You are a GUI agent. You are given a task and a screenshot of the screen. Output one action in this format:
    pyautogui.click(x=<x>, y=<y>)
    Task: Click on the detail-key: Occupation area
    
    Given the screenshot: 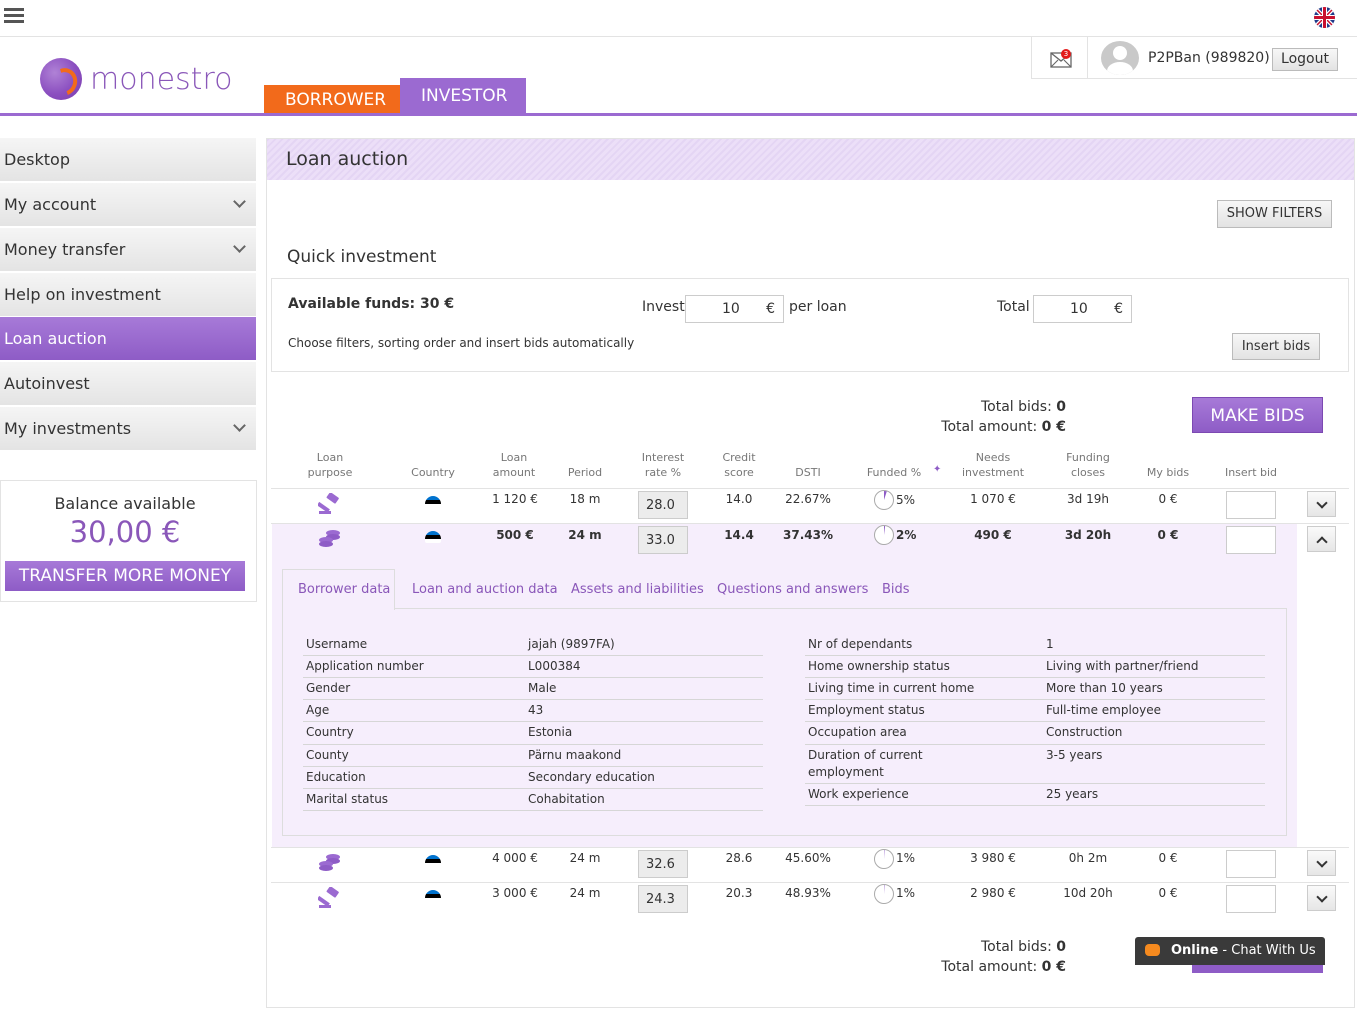 What is the action you would take?
    pyautogui.click(x=857, y=732)
    